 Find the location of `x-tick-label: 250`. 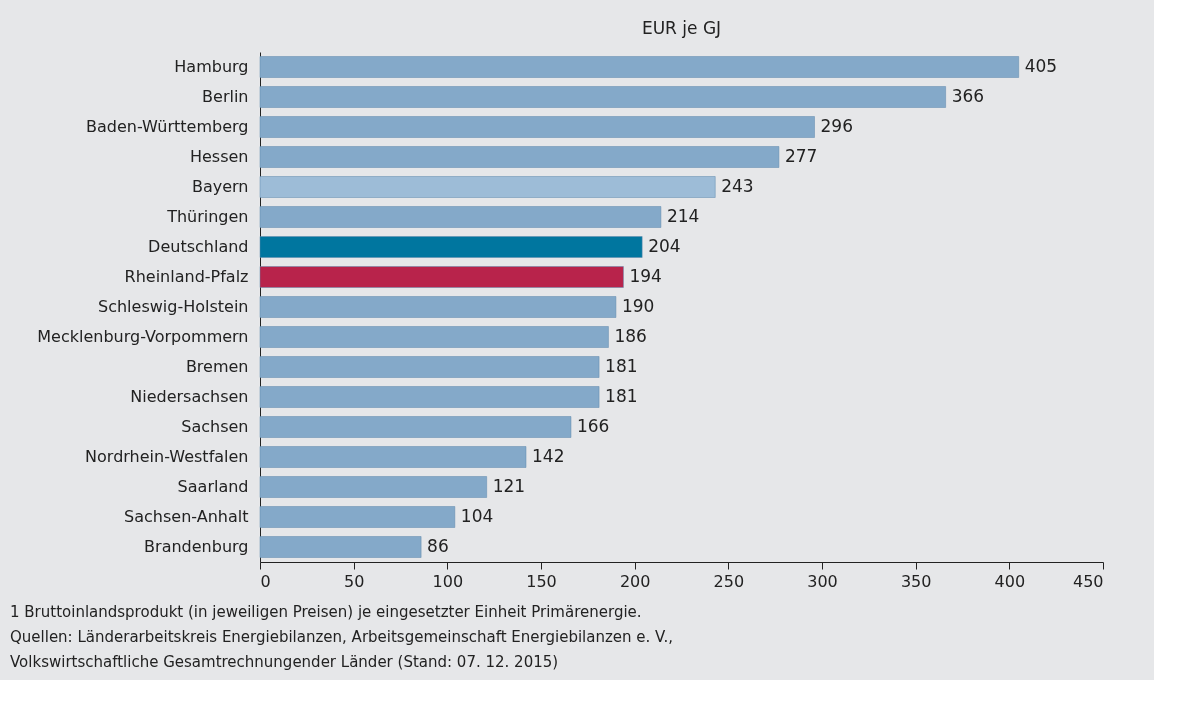

x-tick-label: 250 is located at coordinates (729, 581).